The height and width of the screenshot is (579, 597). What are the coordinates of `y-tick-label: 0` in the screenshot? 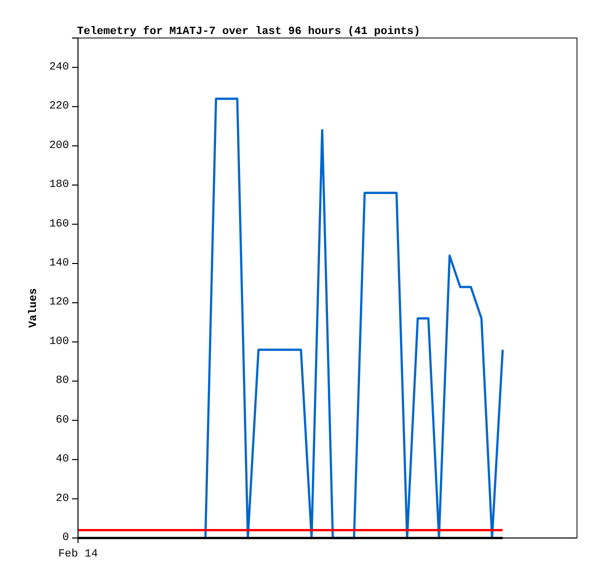 It's located at (65, 538).